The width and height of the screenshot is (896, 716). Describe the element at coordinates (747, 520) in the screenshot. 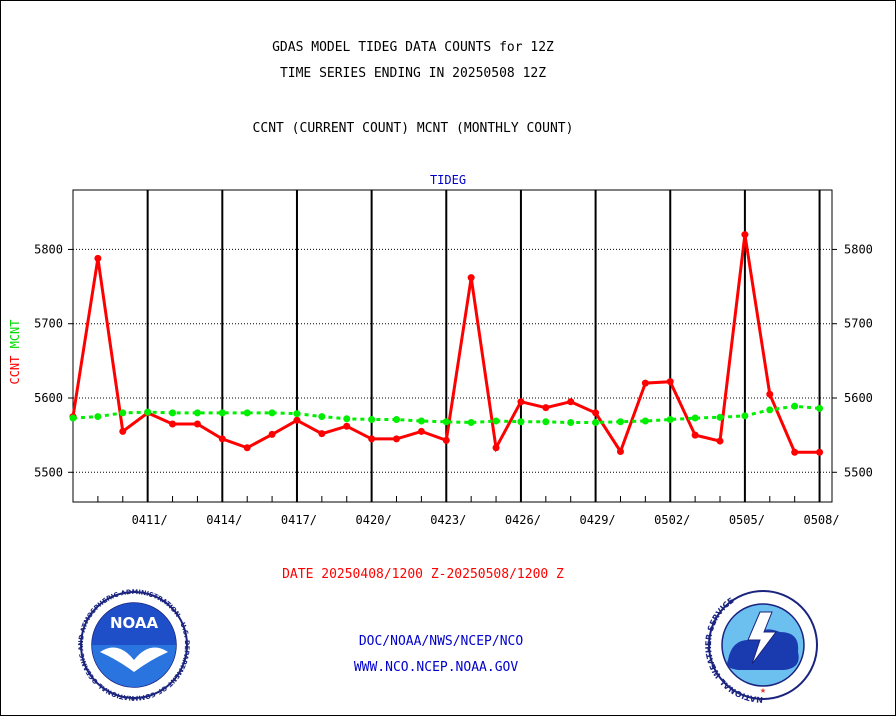

I see `x-tick-label: 0505/` at that location.